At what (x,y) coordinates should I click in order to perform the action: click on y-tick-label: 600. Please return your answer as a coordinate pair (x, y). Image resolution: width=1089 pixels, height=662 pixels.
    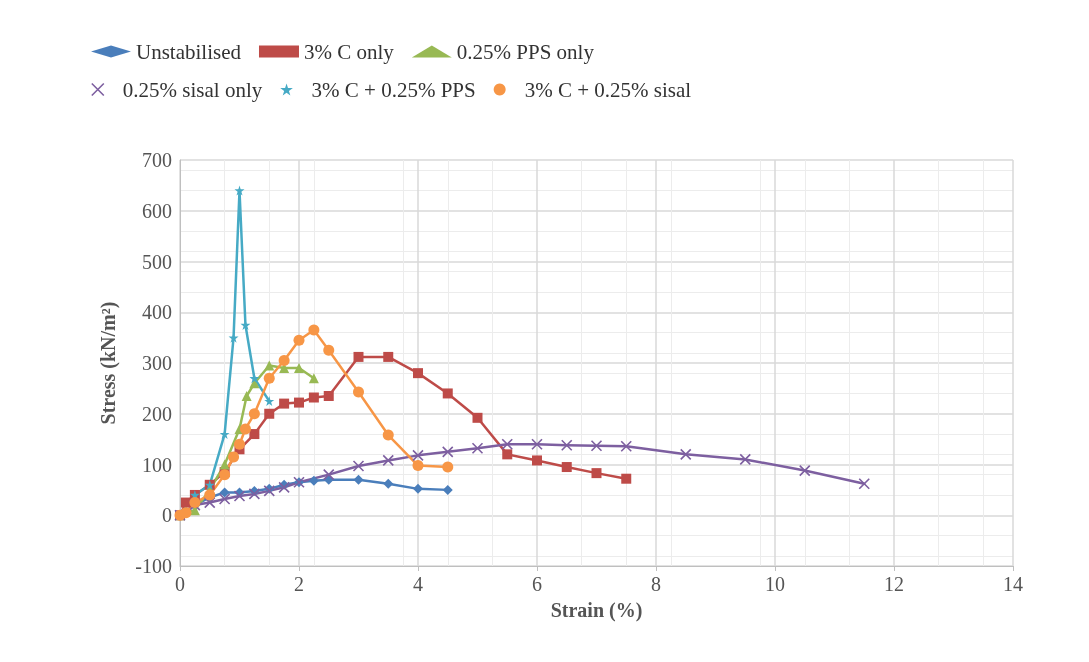
    Looking at the image, I should click on (157, 210).